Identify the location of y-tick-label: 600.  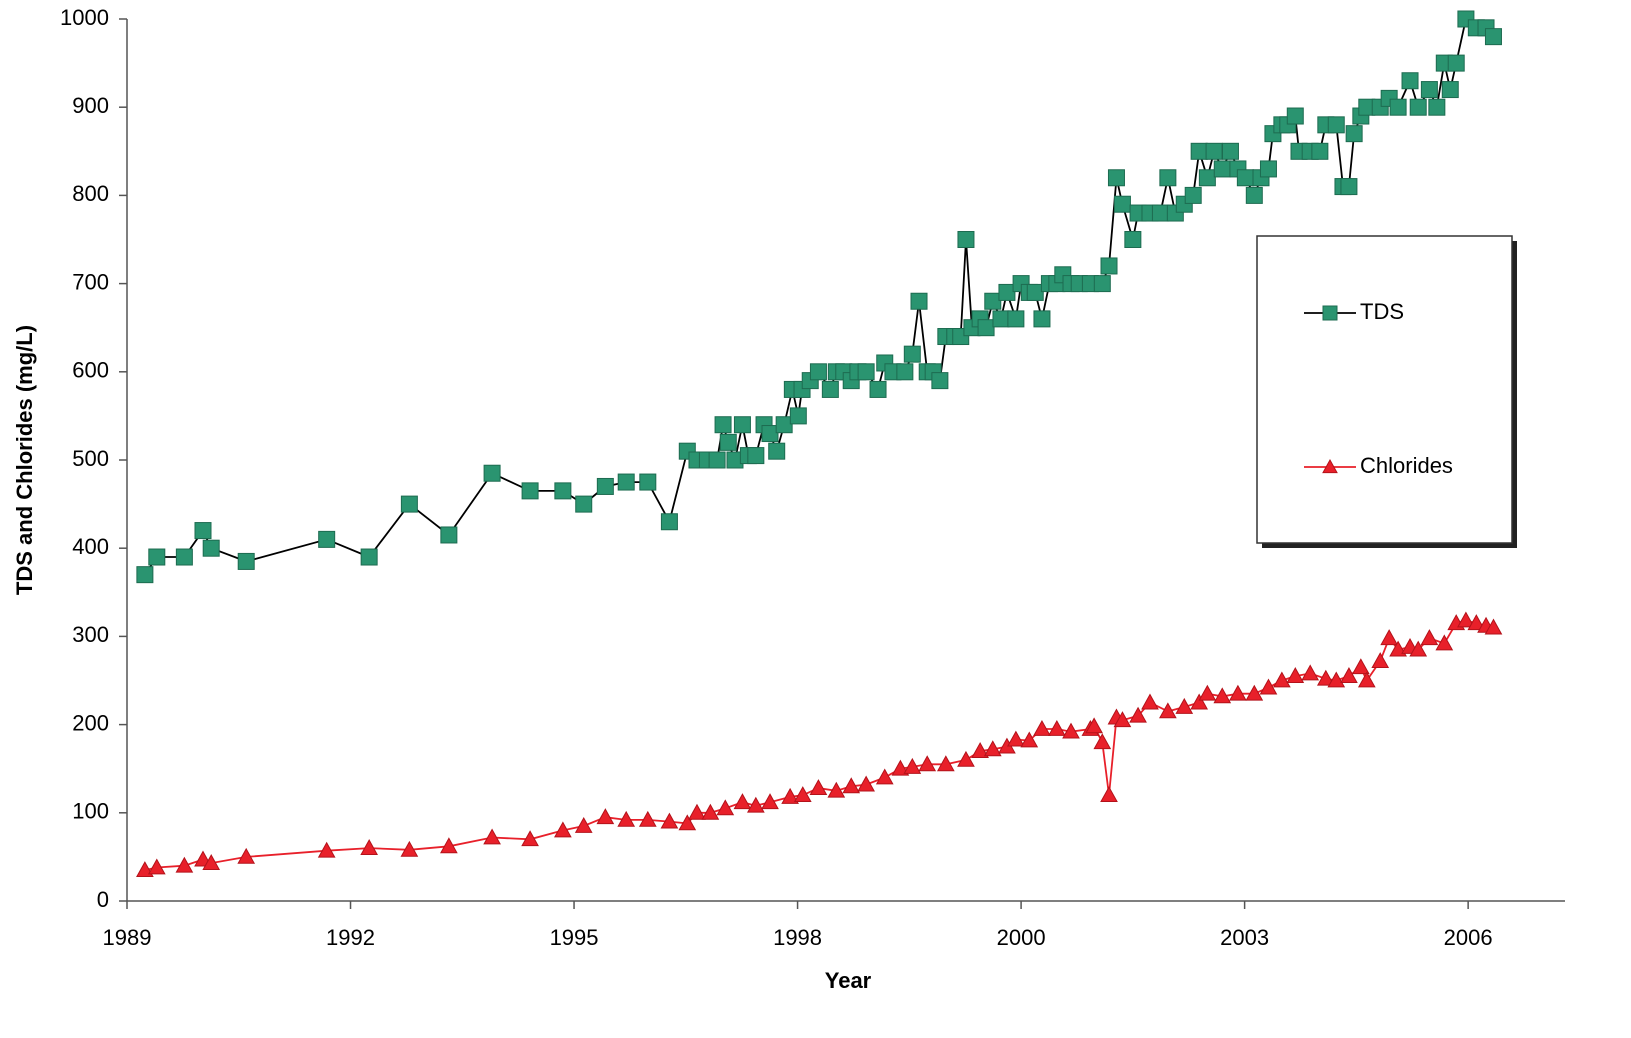
(90, 370).